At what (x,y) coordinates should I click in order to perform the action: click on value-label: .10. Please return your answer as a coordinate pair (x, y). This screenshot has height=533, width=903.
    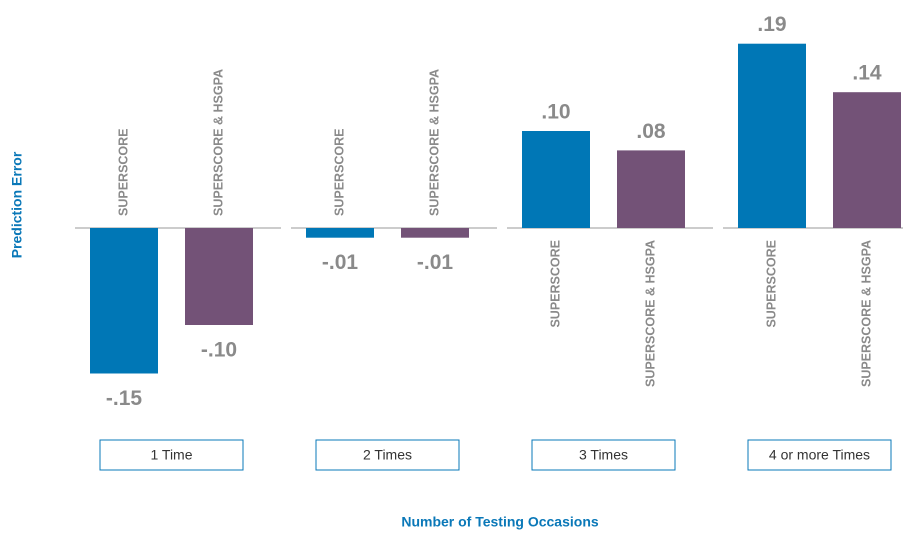
    Looking at the image, I should click on (555, 112).